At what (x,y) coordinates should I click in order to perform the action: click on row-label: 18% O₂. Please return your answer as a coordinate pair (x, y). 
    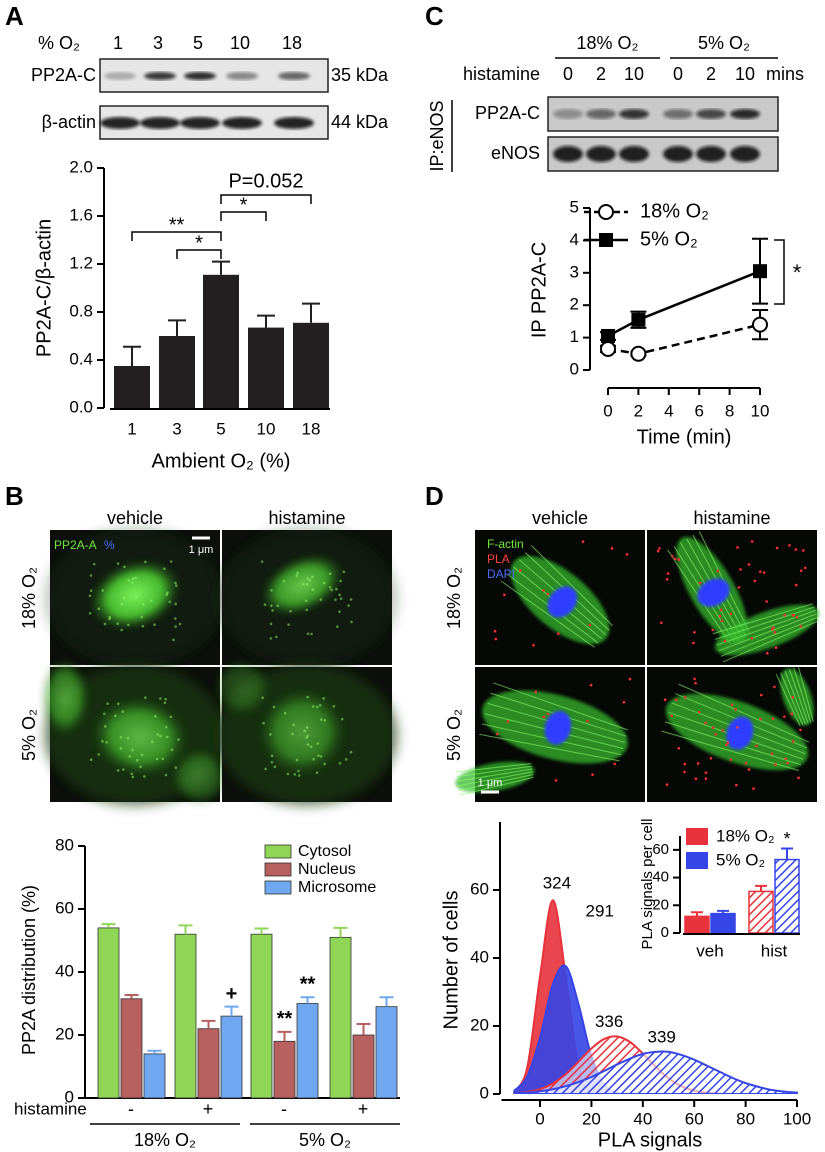
    Looking at the image, I should click on (454, 598).